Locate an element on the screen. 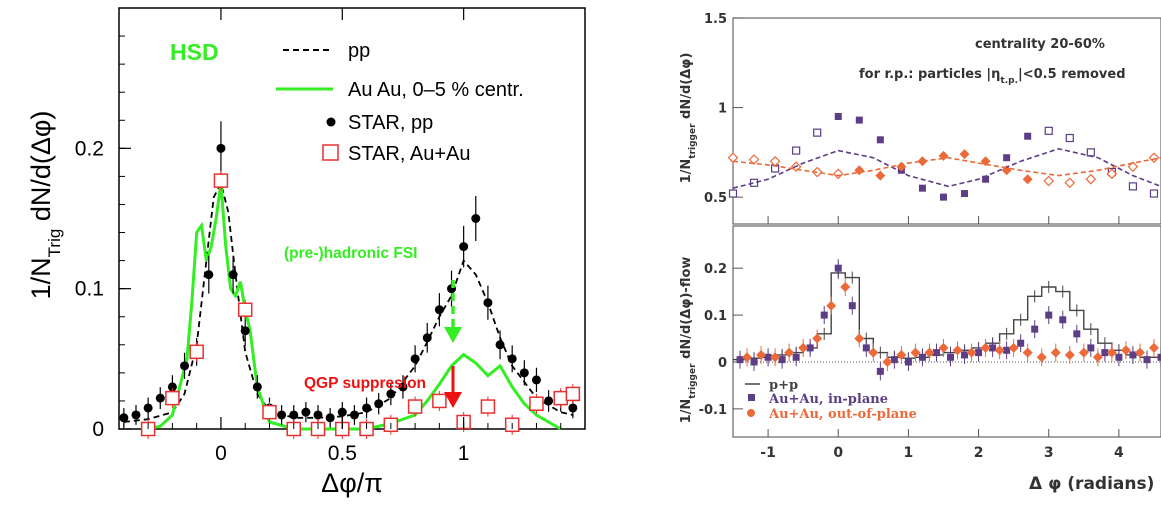 The image size is (1161, 506). right-x-tick-label: 4 is located at coordinates (1119, 453).